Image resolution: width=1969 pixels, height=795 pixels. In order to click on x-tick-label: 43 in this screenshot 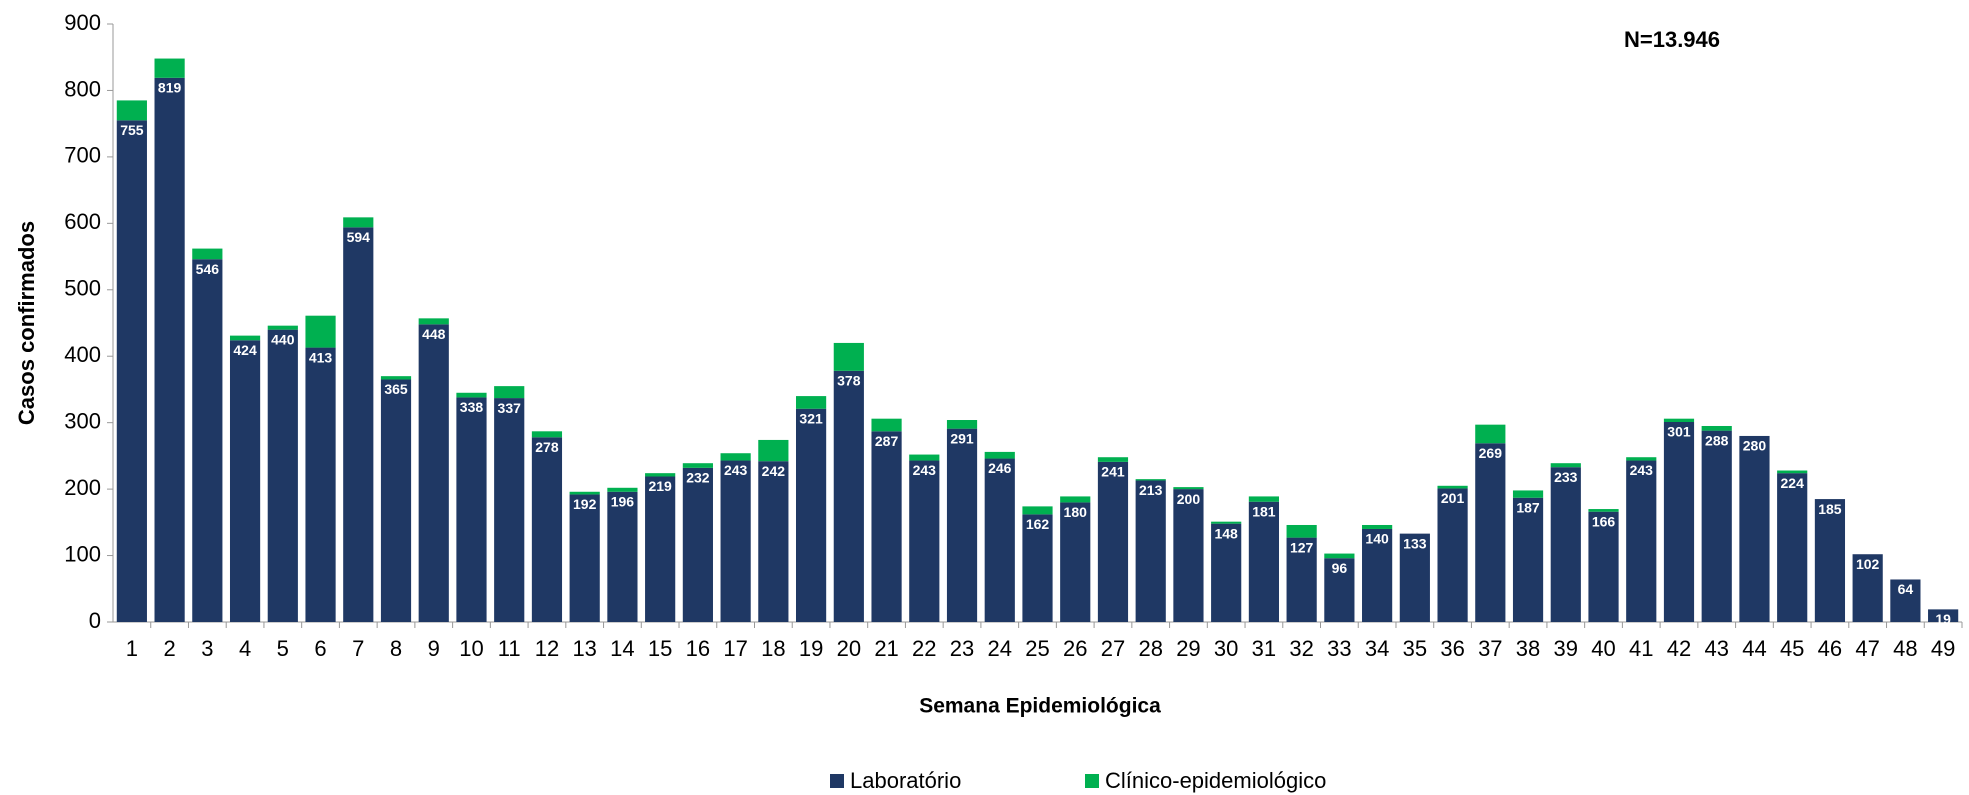, I will do `click(1716, 648)`.